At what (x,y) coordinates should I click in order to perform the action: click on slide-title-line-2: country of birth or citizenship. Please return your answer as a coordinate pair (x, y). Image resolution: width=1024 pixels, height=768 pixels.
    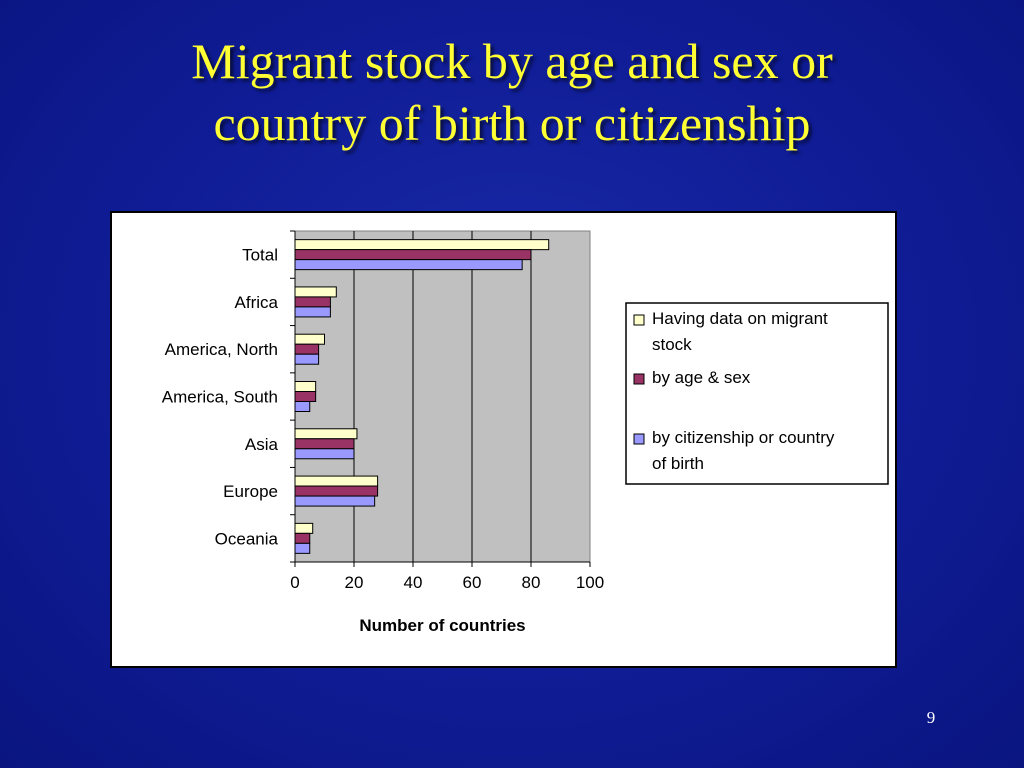
    Looking at the image, I should click on (512, 123).